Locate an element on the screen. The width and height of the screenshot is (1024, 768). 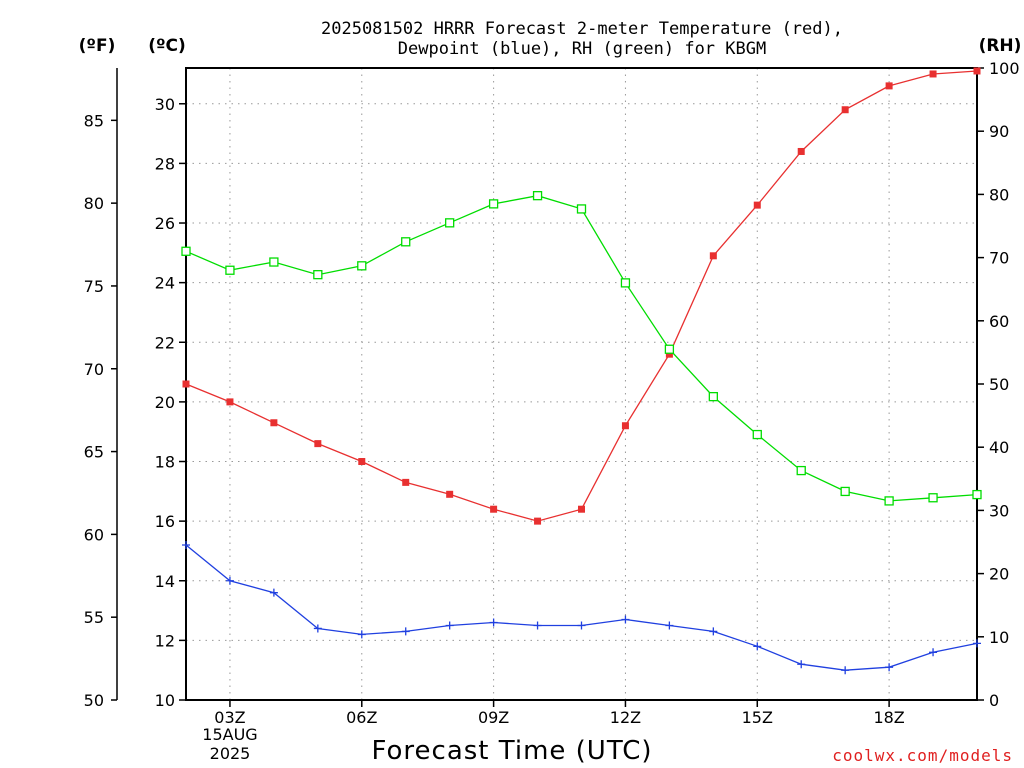
fahrenheit-axis: 50 55 60 65 70 75 80 85 is located at coordinates (100, 410).